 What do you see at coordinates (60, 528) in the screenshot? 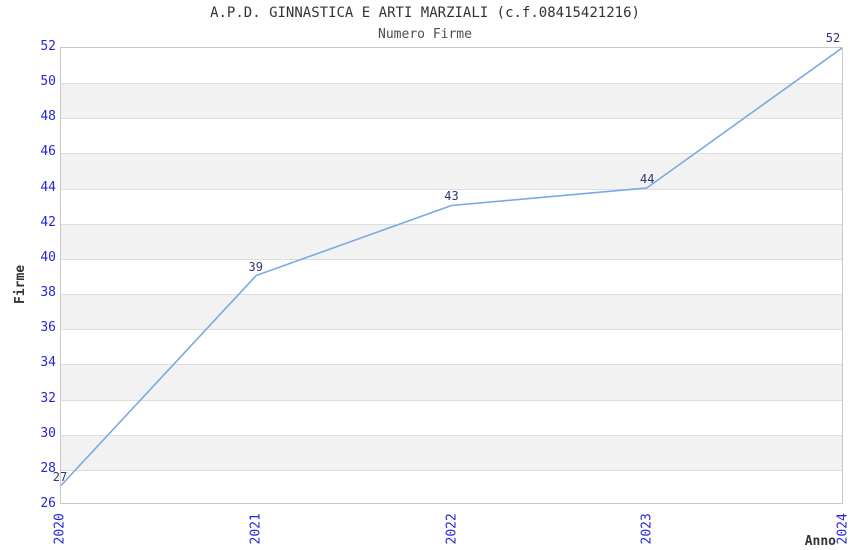
I see `x-tick-label: 2020` at bounding box center [60, 528].